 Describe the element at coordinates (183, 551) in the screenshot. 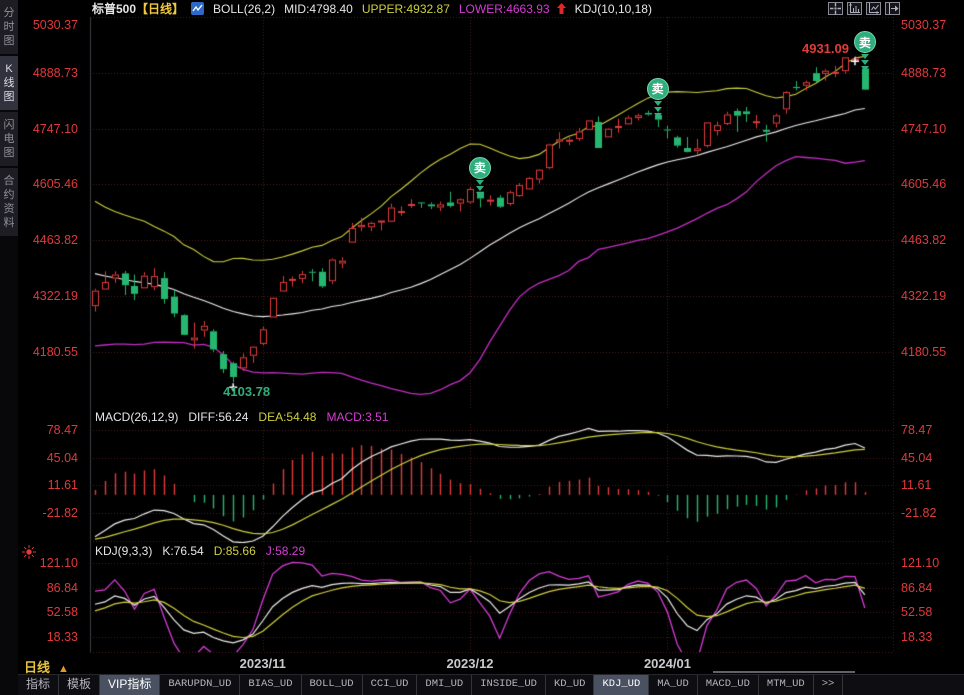

I see `kdj-k-value: K:76.54` at that location.